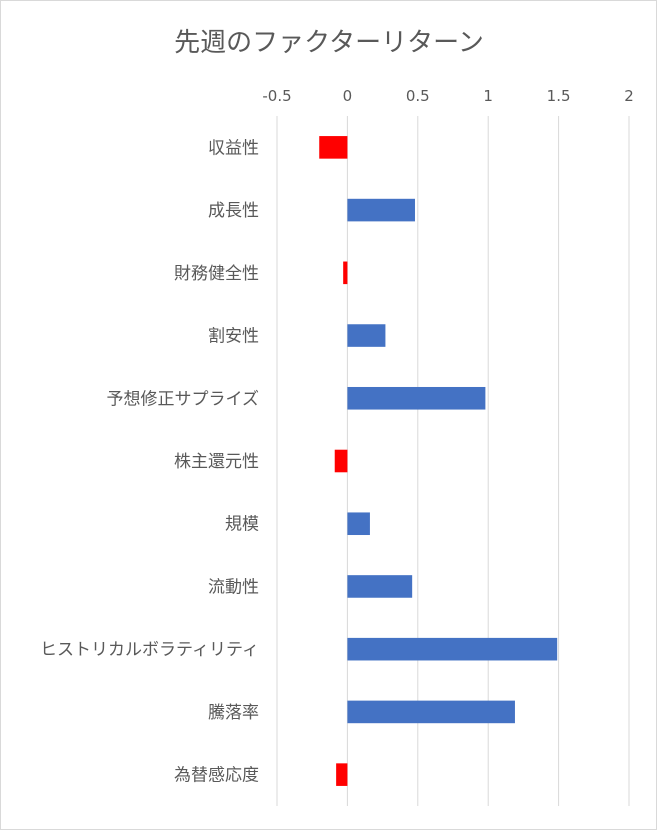  Describe the element at coordinates (216, 462) in the screenshot. I see `category-label: 株主還元性` at that location.